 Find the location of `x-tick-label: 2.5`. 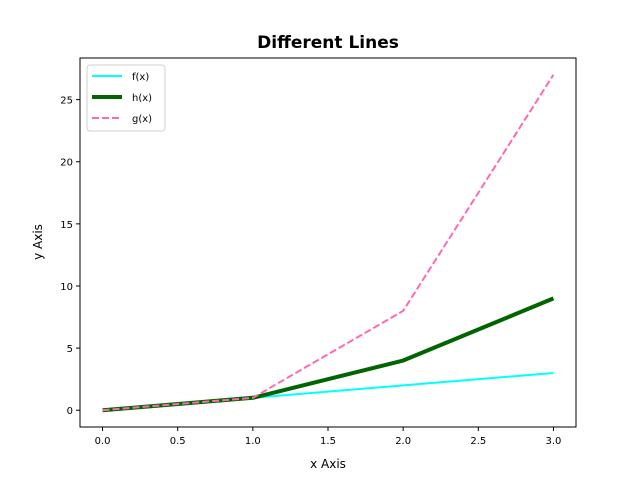

x-tick-label: 2.5 is located at coordinates (478, 441).